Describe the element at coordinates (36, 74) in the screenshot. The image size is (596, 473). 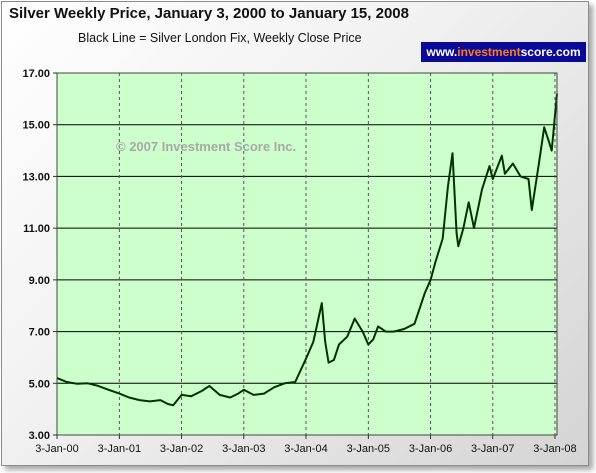
I see `y-tick-label: 17.00` at that location.